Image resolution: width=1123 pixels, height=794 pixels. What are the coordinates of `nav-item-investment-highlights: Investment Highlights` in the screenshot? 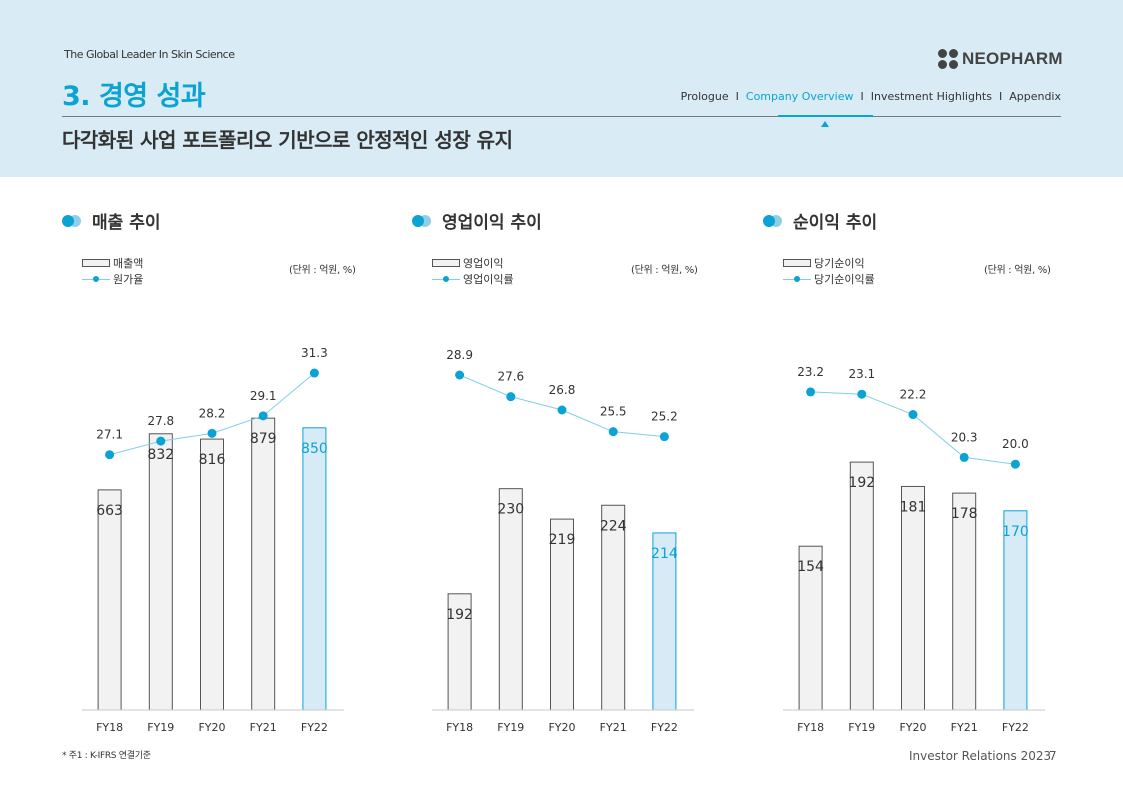 It's located at (931, 96).